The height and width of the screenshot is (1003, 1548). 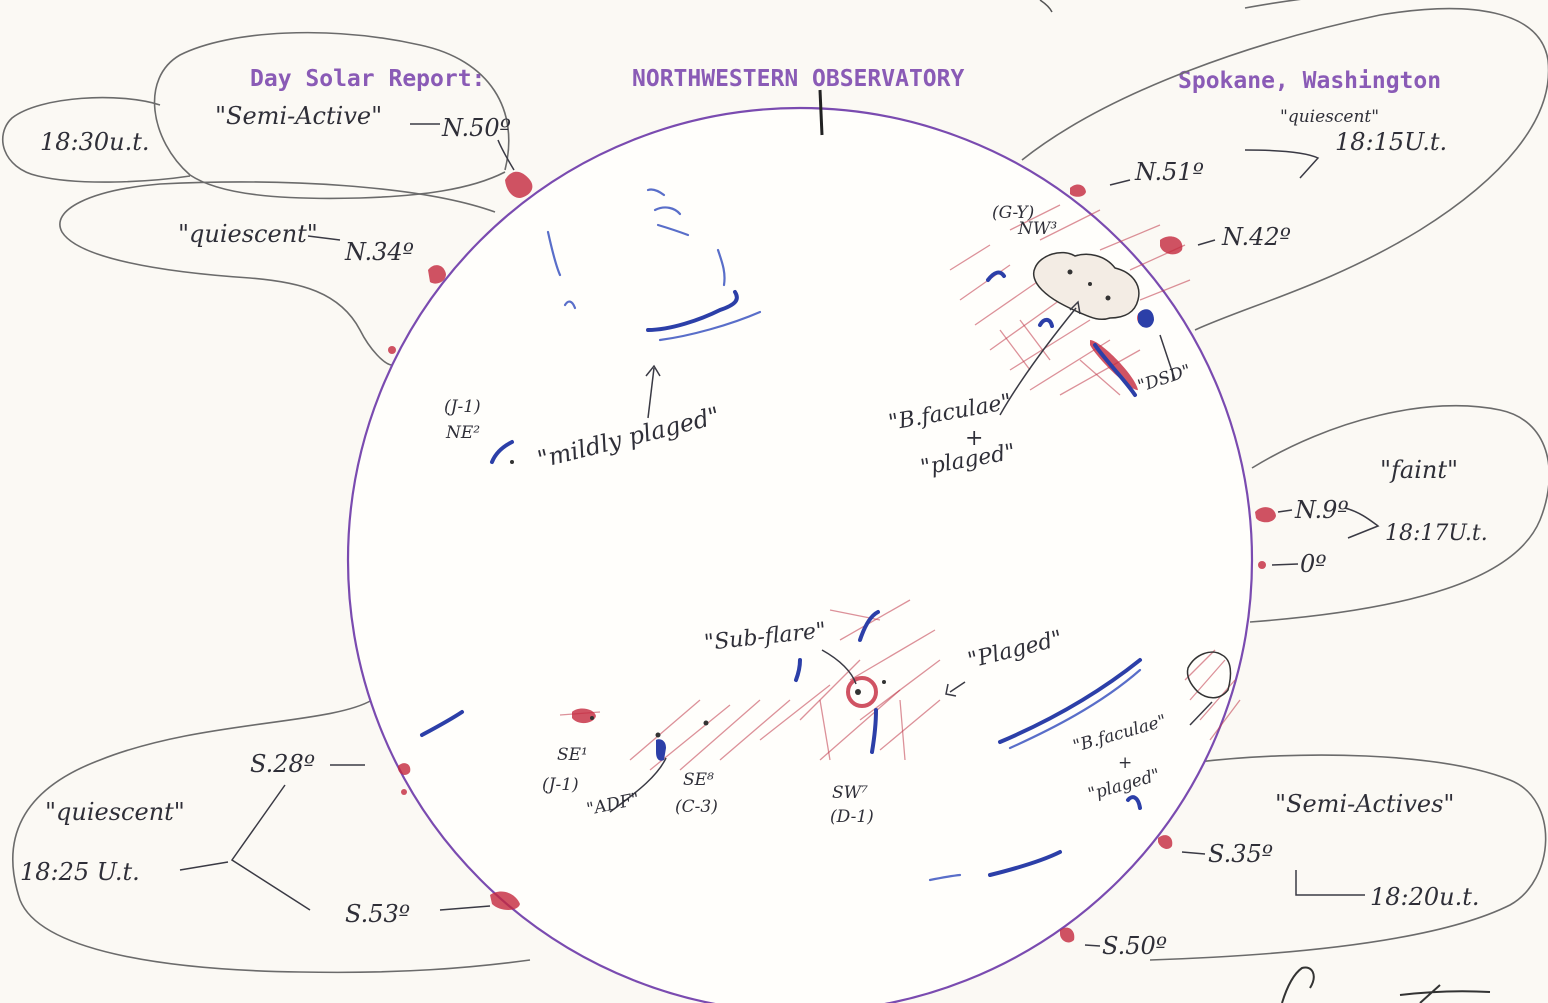 I want to click on prominence-s35, so click(x=1165, y=842).